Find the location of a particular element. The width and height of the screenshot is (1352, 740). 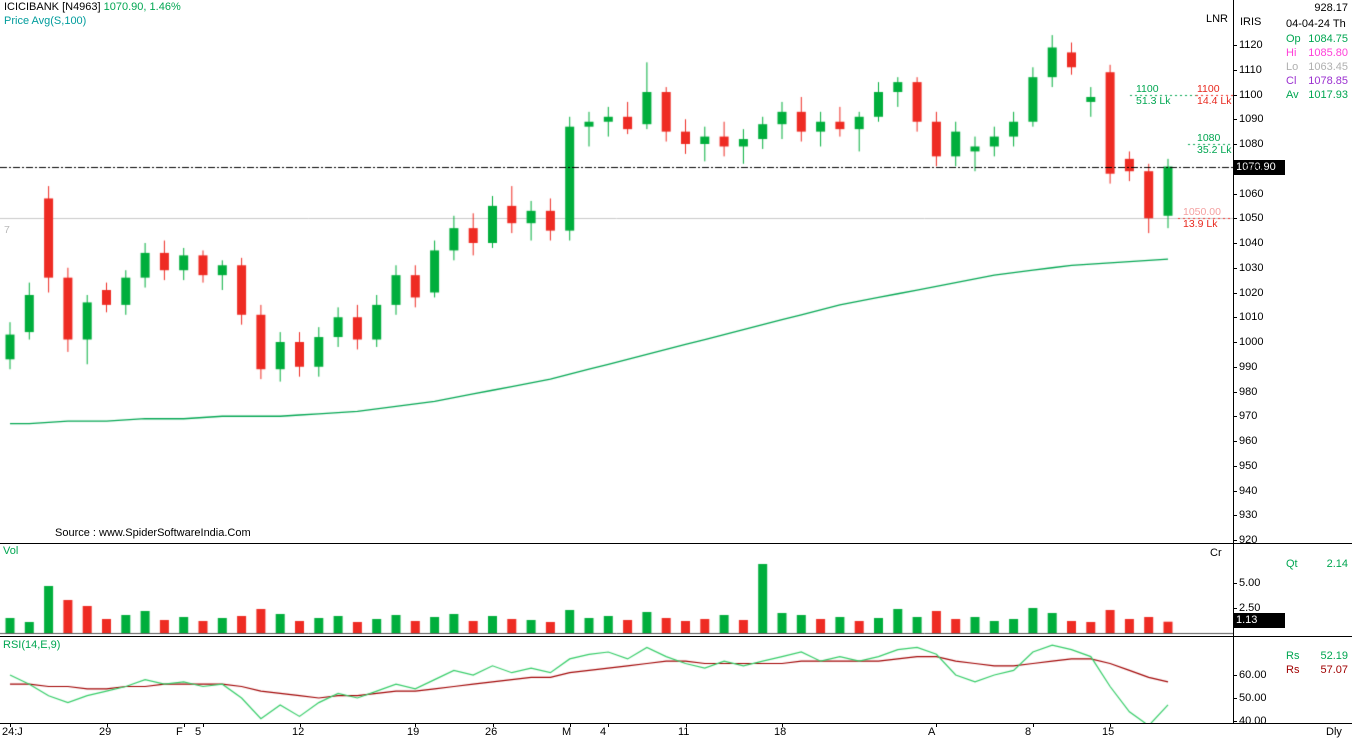

time-axis-label: 26 is located at coordinates (491, 732).